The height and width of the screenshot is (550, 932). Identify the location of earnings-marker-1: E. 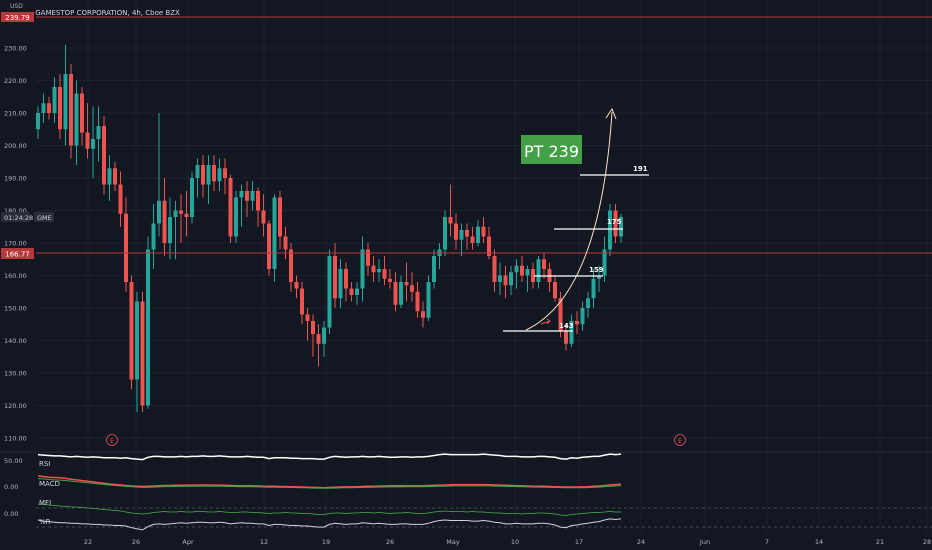
(112, 440).